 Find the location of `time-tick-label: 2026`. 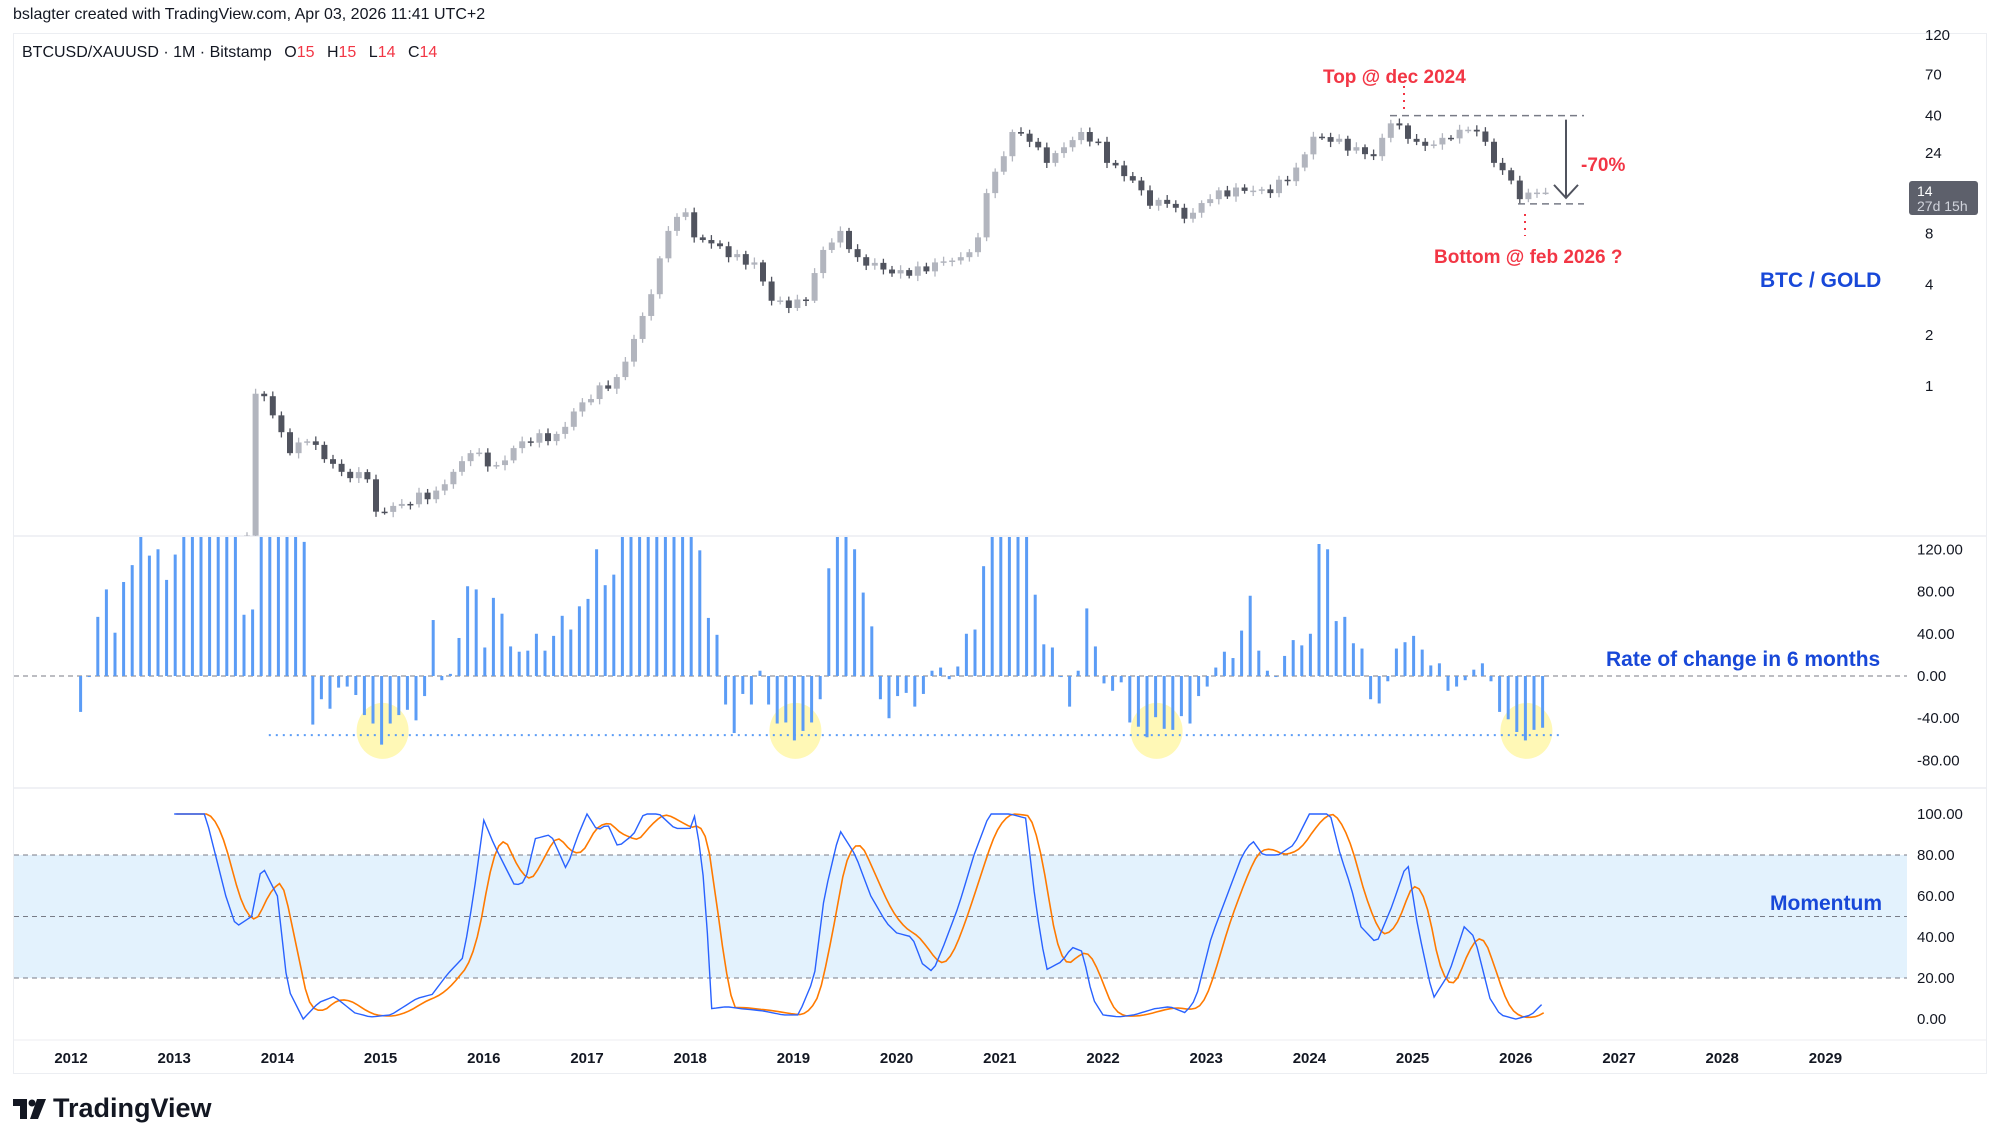

time-tick-label: 2026 is located at coordinates (1515, 1058).